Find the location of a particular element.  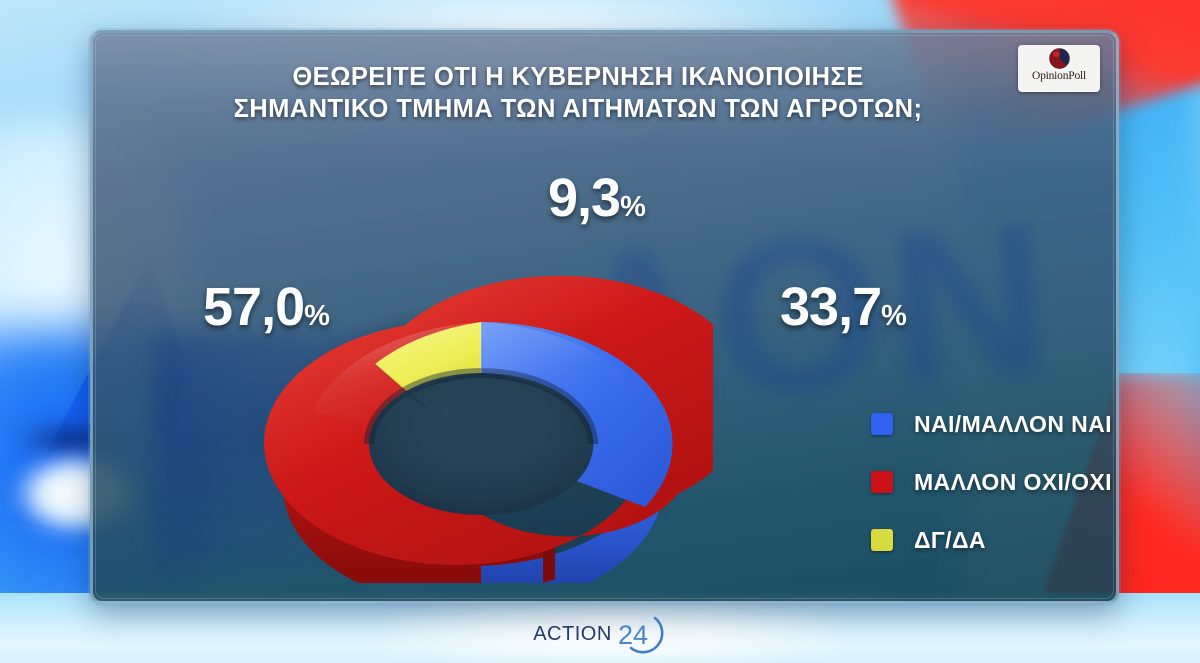

title-line-1: ΘΕΩΡΕΙΤΕ ΟΤΙ Η ΚΥΒΕΡΝΗΣΗ ΙΚΑΝΟΠΟΙΗΣΕ is located at coordinates (578, 77).